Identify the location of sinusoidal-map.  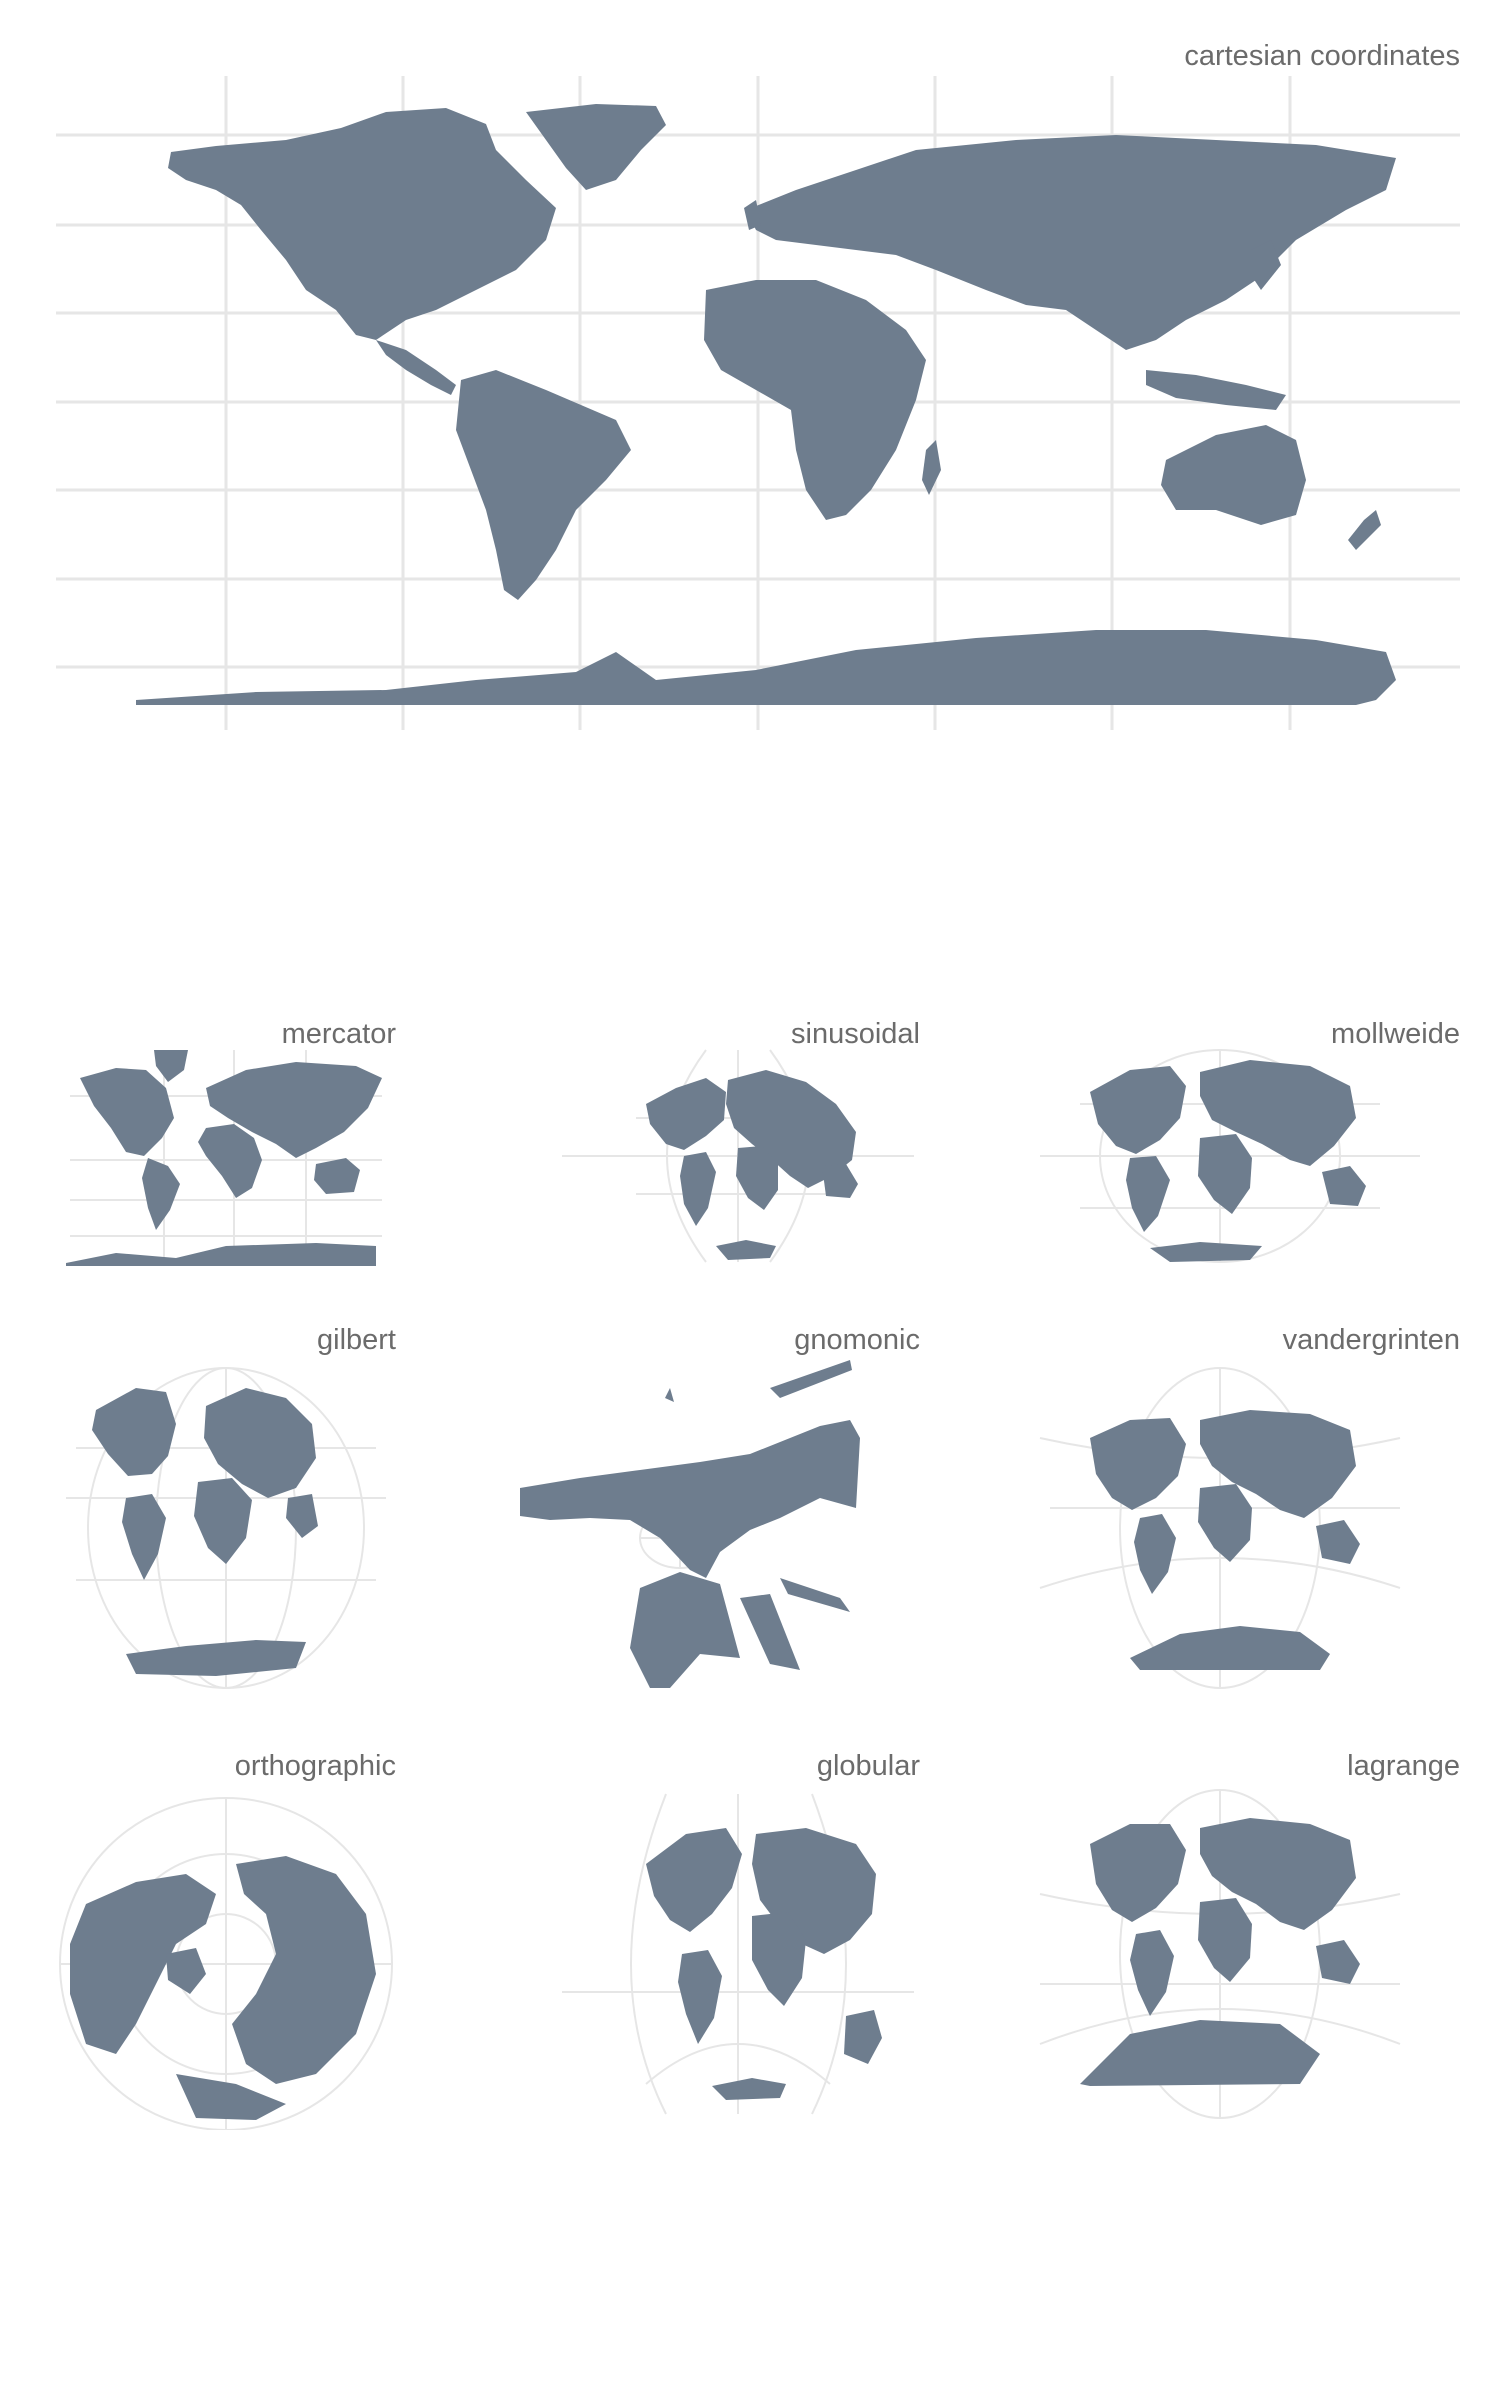
(738, 1156).